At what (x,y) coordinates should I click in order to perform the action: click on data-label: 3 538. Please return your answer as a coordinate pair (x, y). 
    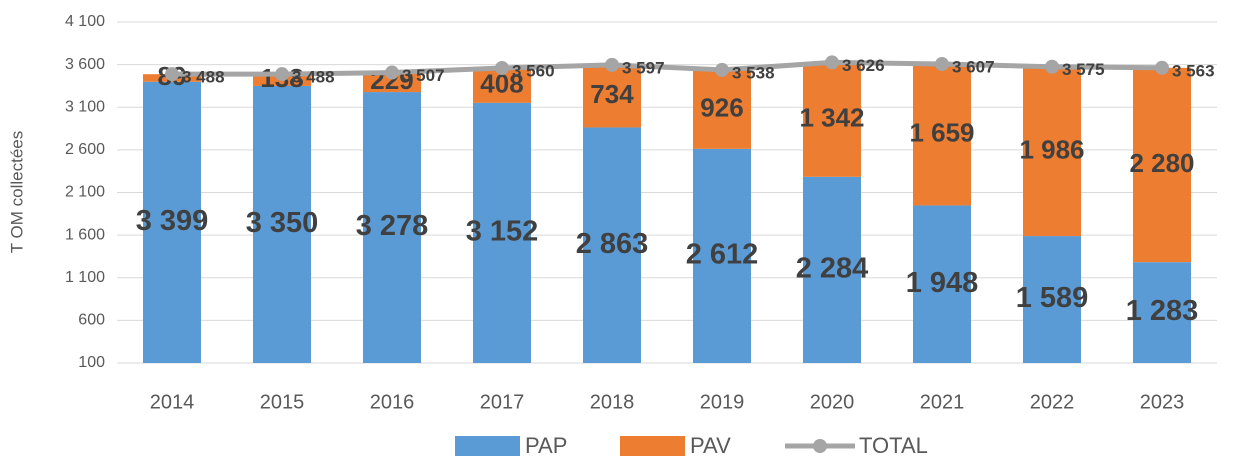
    Looking at the image, I should click on (753, 72).